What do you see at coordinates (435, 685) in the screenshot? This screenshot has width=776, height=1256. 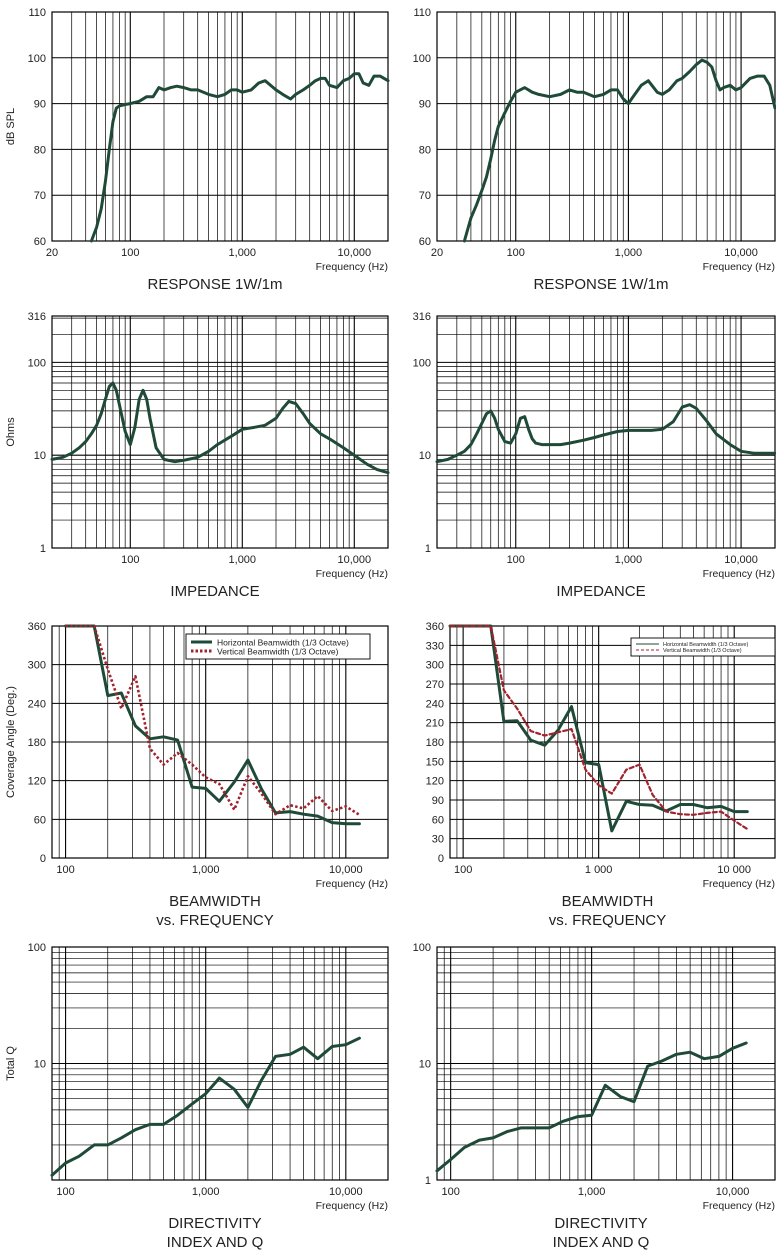 I see `y-tick-label: 270` at bounding box center [435, 685].